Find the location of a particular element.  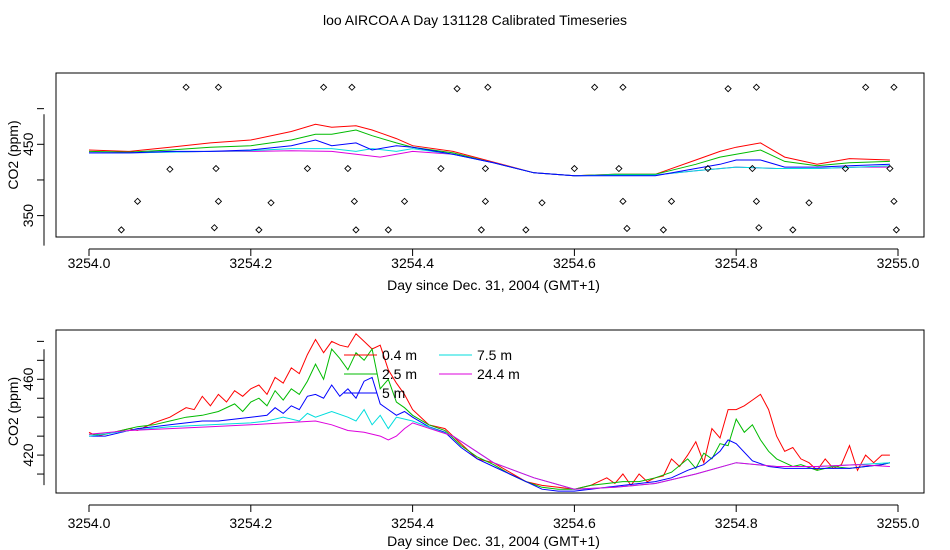

series-line-7-5-m is located at coordinates (489, 449).